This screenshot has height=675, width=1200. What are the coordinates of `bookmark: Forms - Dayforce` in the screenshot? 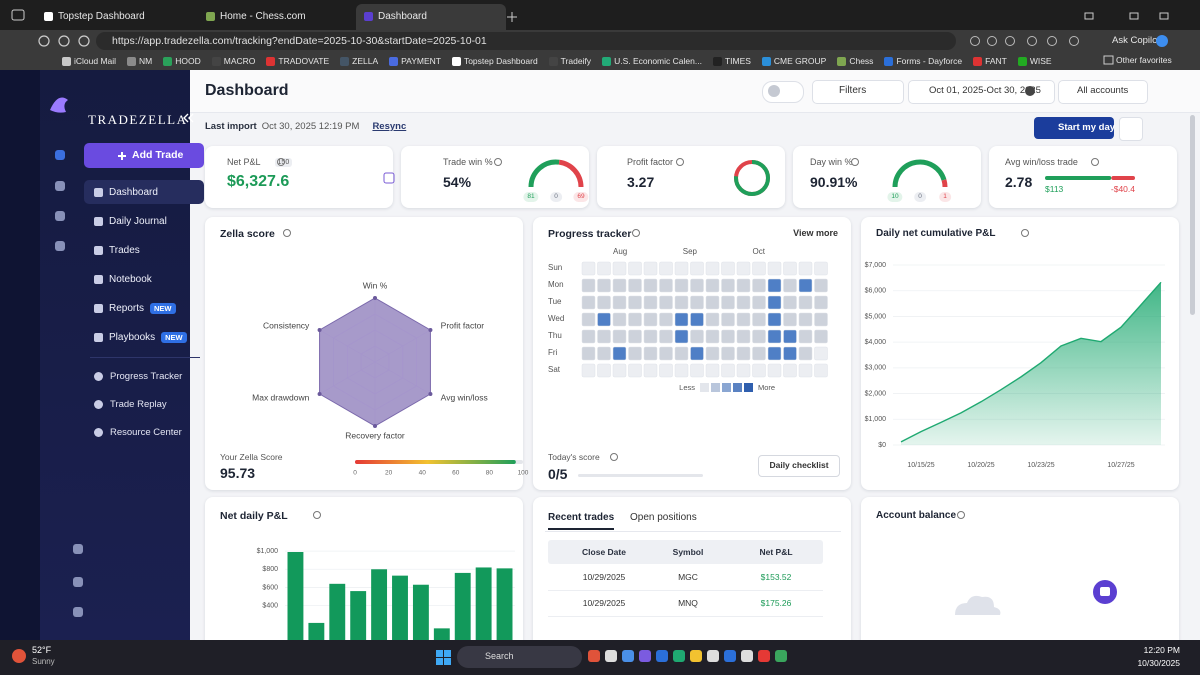 It's located at (923, 61).